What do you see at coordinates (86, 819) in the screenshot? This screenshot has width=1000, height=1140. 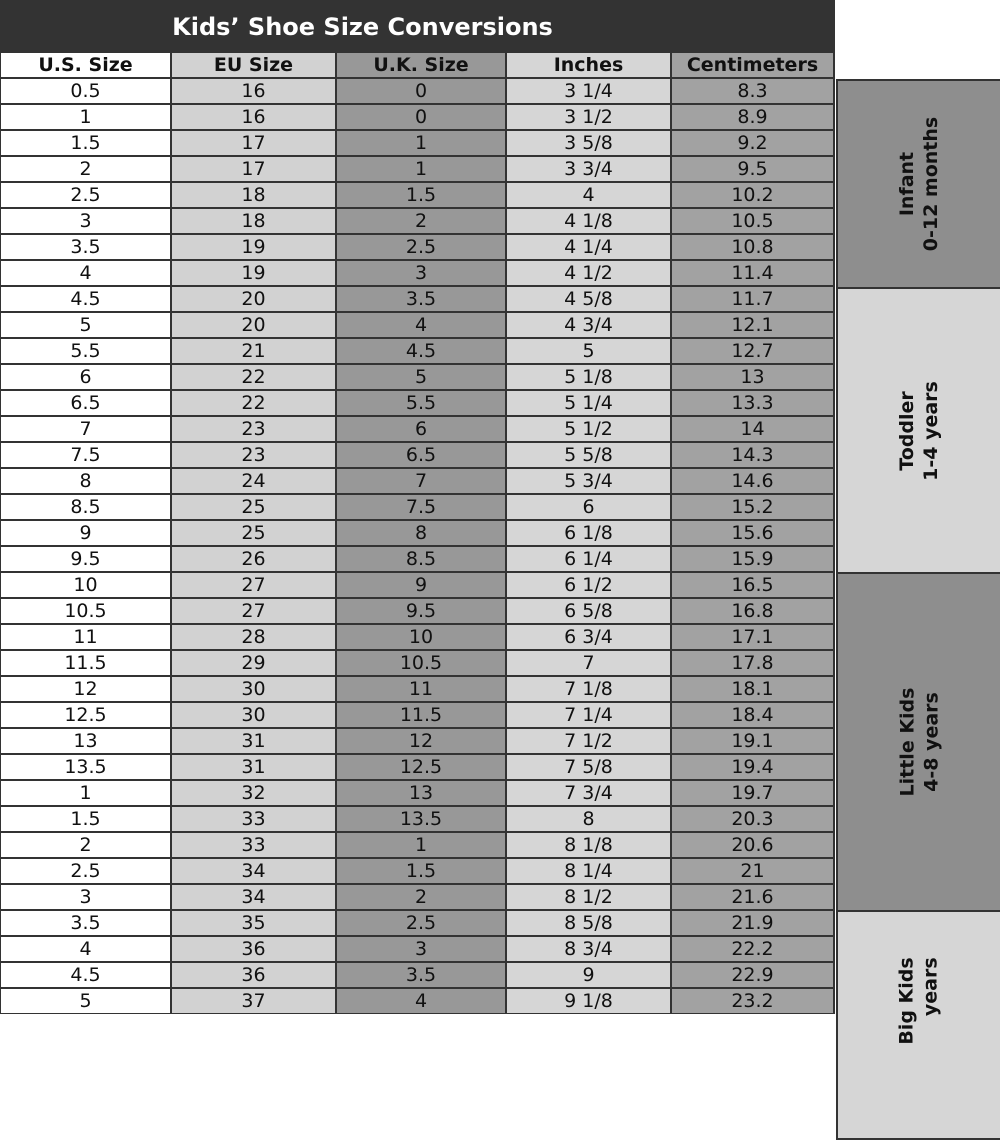 I see `cell-us-size: 1.5` at bounding box center [86, 819].